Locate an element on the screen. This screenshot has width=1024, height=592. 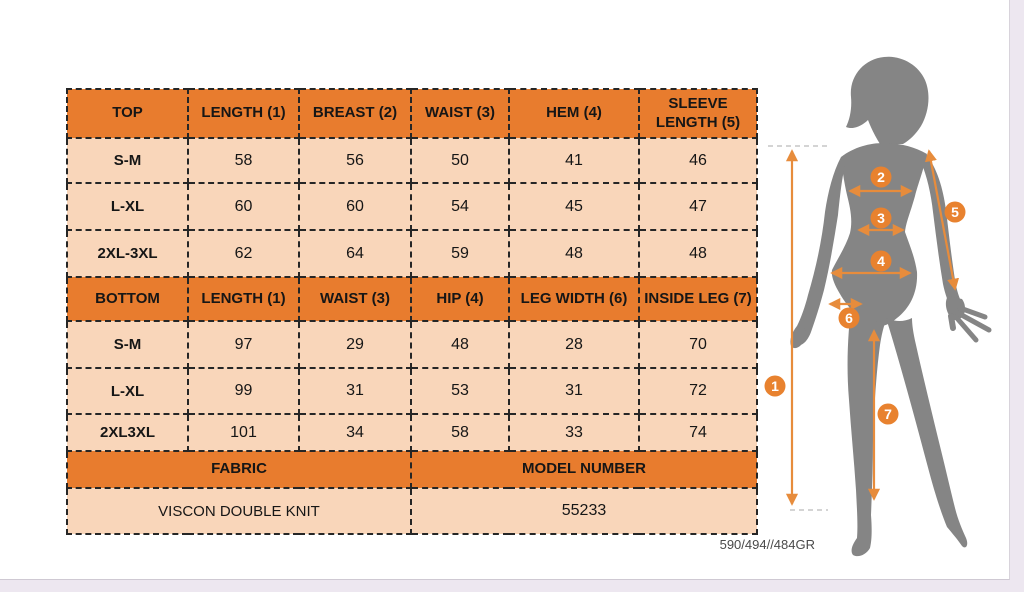
right-hand-fingers is located at coordinates (970, 324).